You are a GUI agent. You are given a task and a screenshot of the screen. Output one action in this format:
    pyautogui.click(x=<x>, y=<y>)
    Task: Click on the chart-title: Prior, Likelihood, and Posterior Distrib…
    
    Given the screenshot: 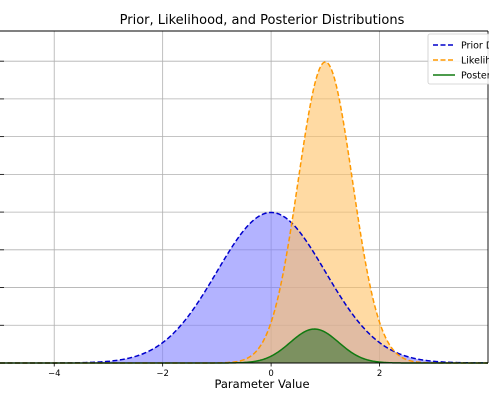 What is the action you would take?
    pyautogui.click(x=262, y=20)
    